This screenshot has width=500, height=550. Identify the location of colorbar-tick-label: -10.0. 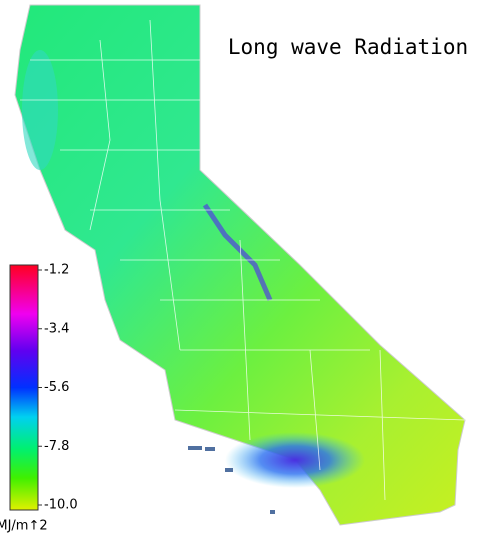
(61, 505).